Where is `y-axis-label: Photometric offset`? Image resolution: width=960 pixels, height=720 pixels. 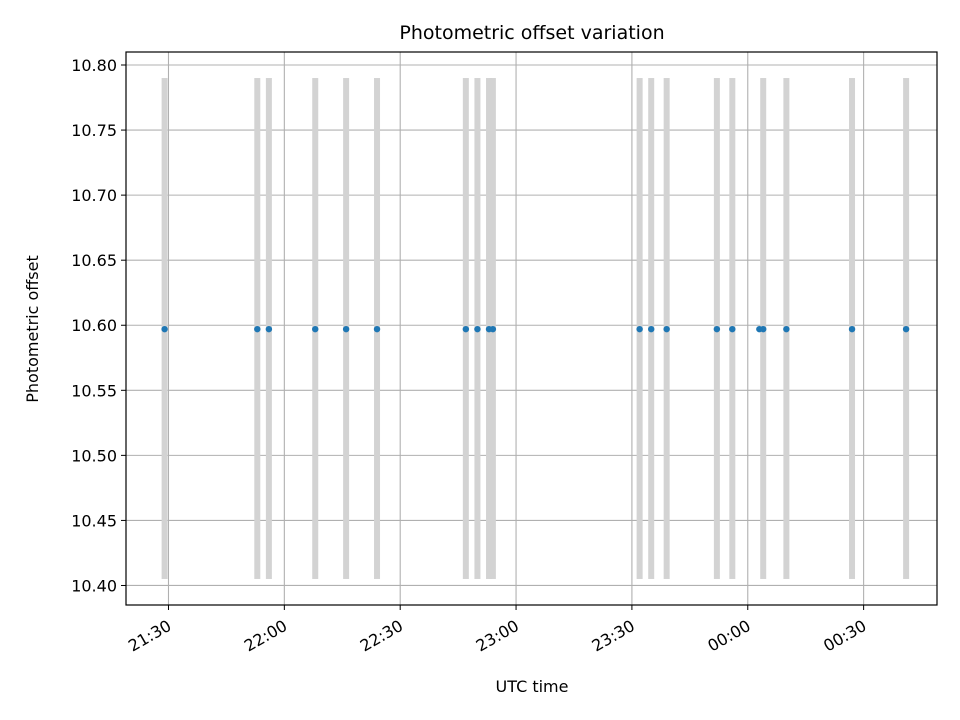 y-axis-label: Photometric offset is located at coordinates (32, 329).